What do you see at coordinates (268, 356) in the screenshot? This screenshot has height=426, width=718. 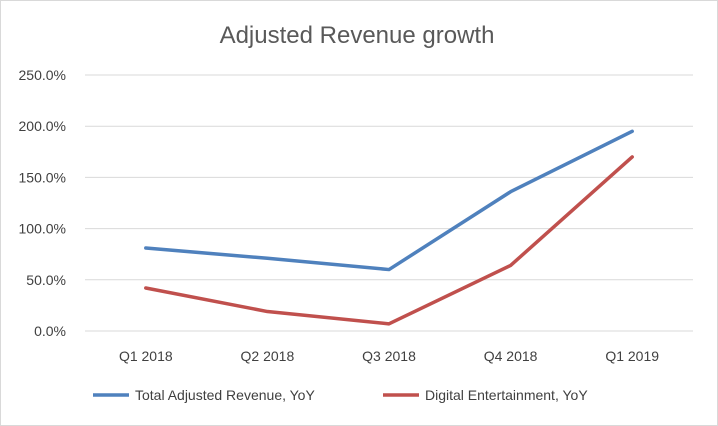 I see `x-tick-label: Q2 2018` at bounding box center [268, 356].